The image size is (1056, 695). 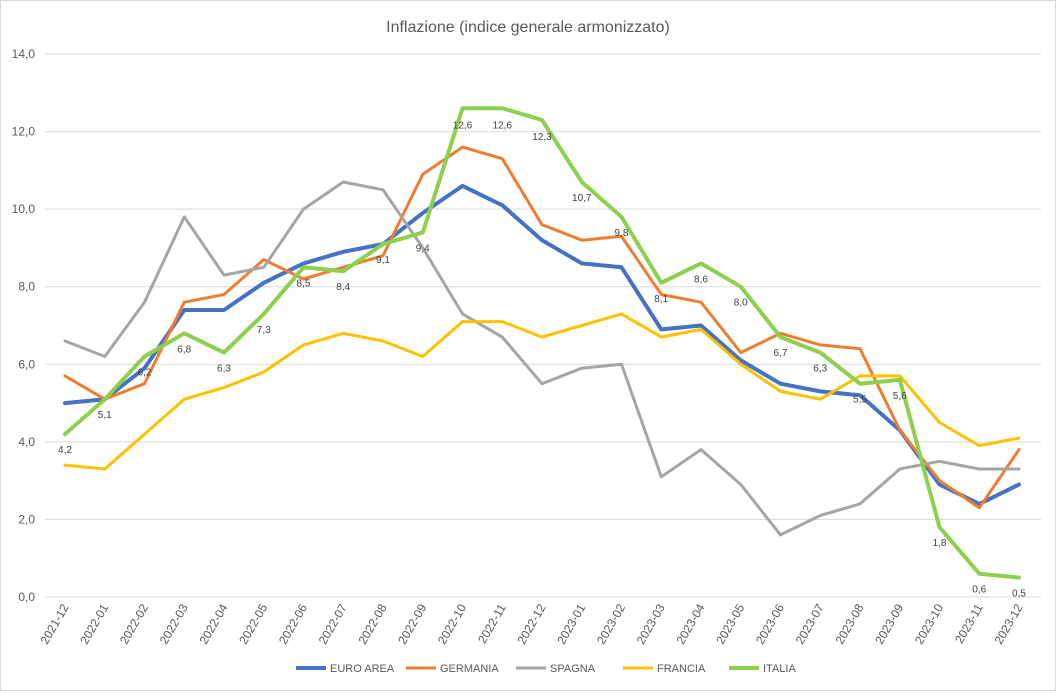 I want to click on x-tick-label: 2023-05, so click(x=730, y=623).